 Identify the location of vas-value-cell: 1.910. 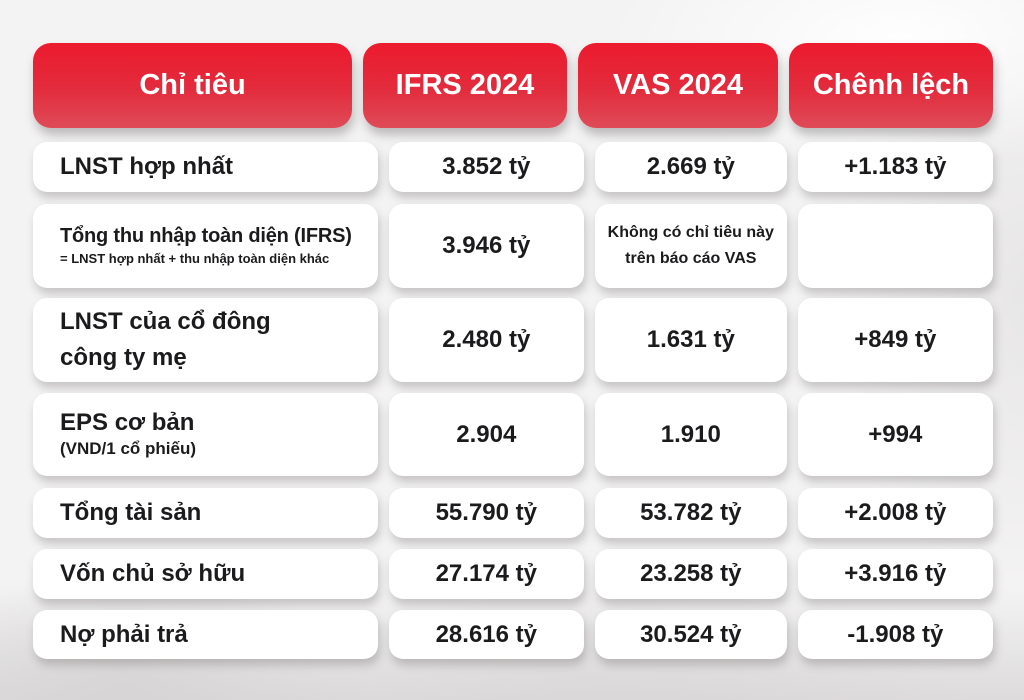
(691, 434).